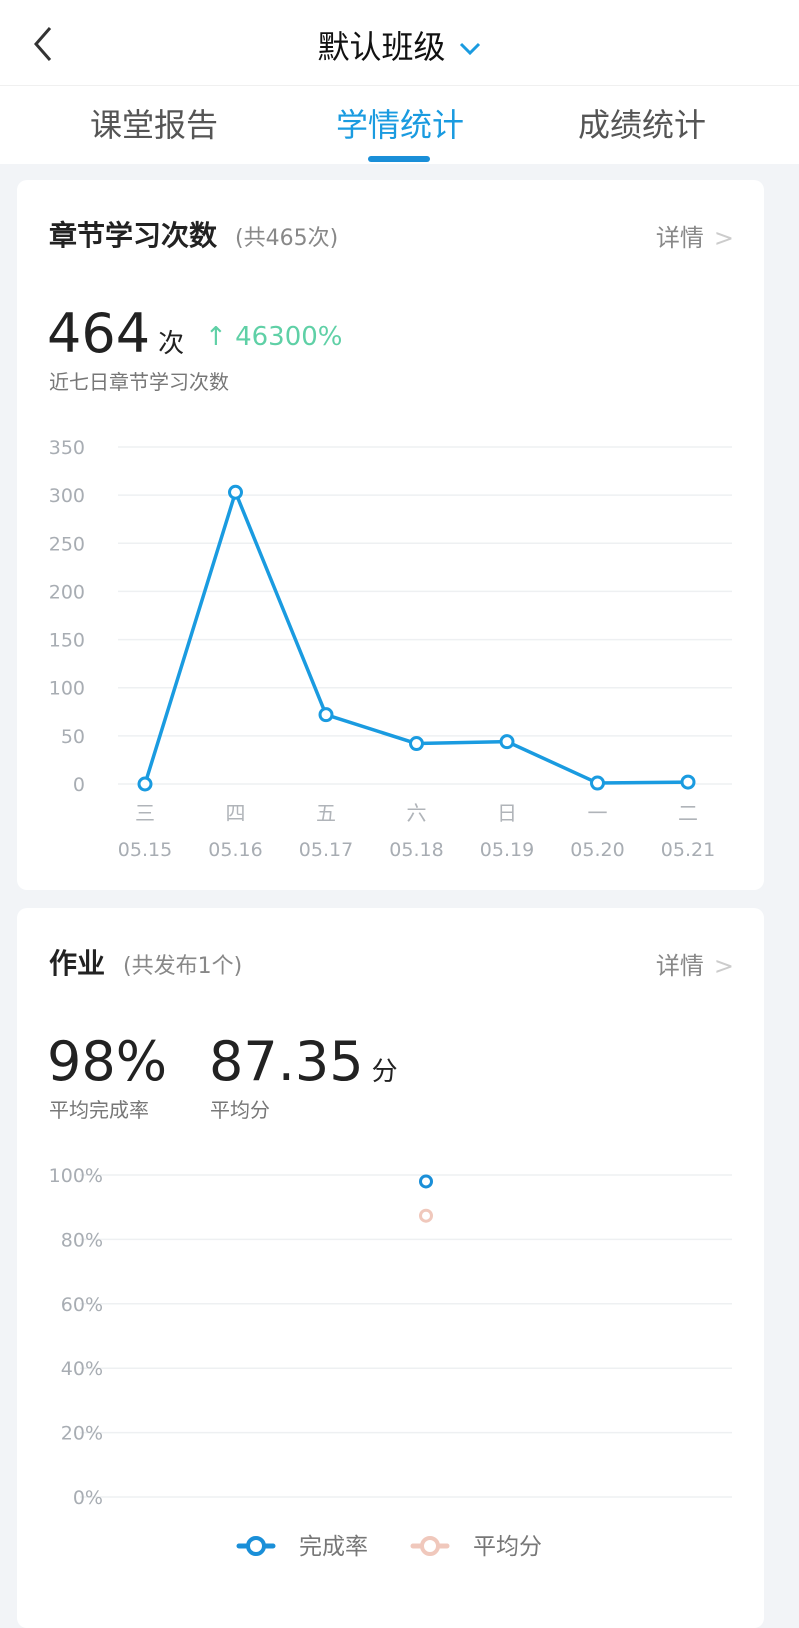 This screenshot has height=1628, width=799. What do you see at coordinates (67, 496) in the screenshot?
I see `y-tick-label: 300` at bounding box center [67, 496].